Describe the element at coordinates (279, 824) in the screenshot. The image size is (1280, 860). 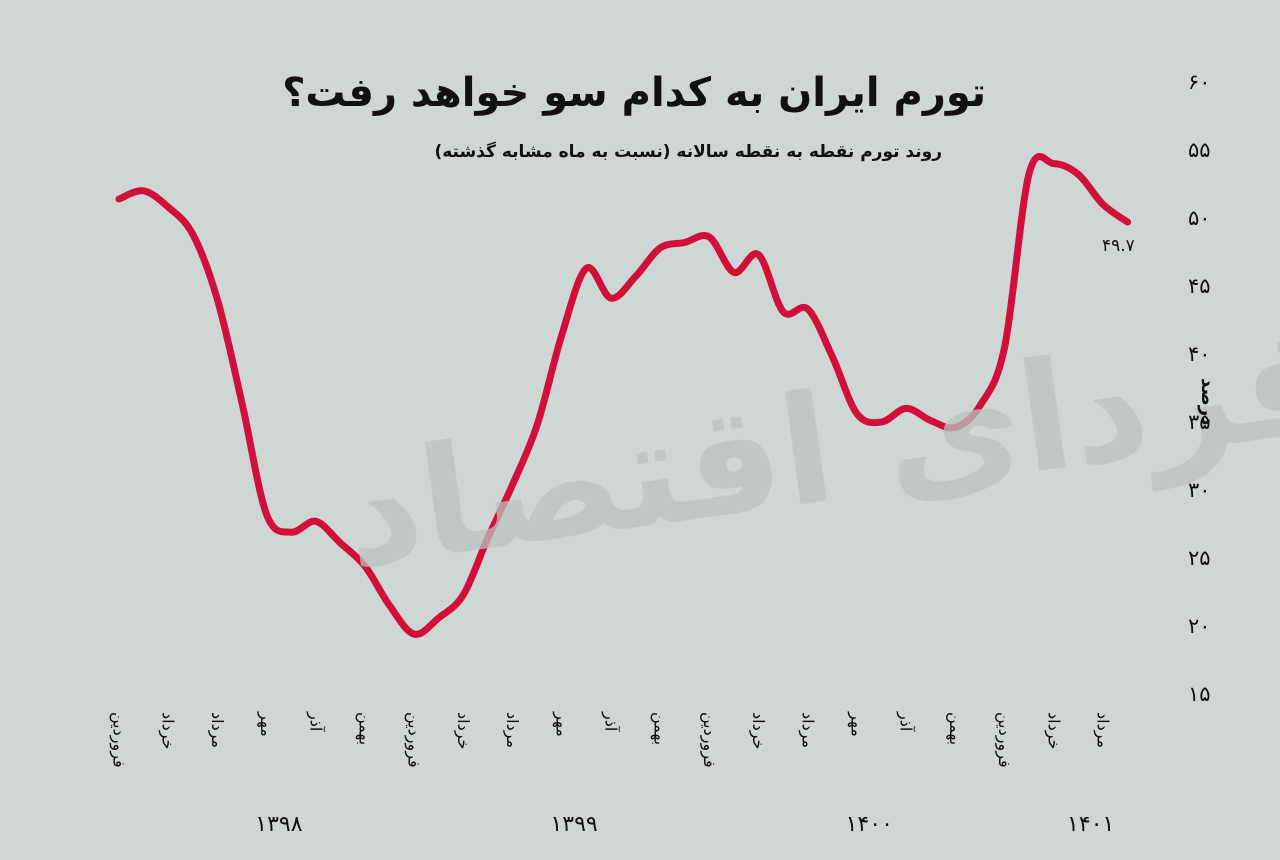
I see `year-label: ۱۳۹۸` at that location.